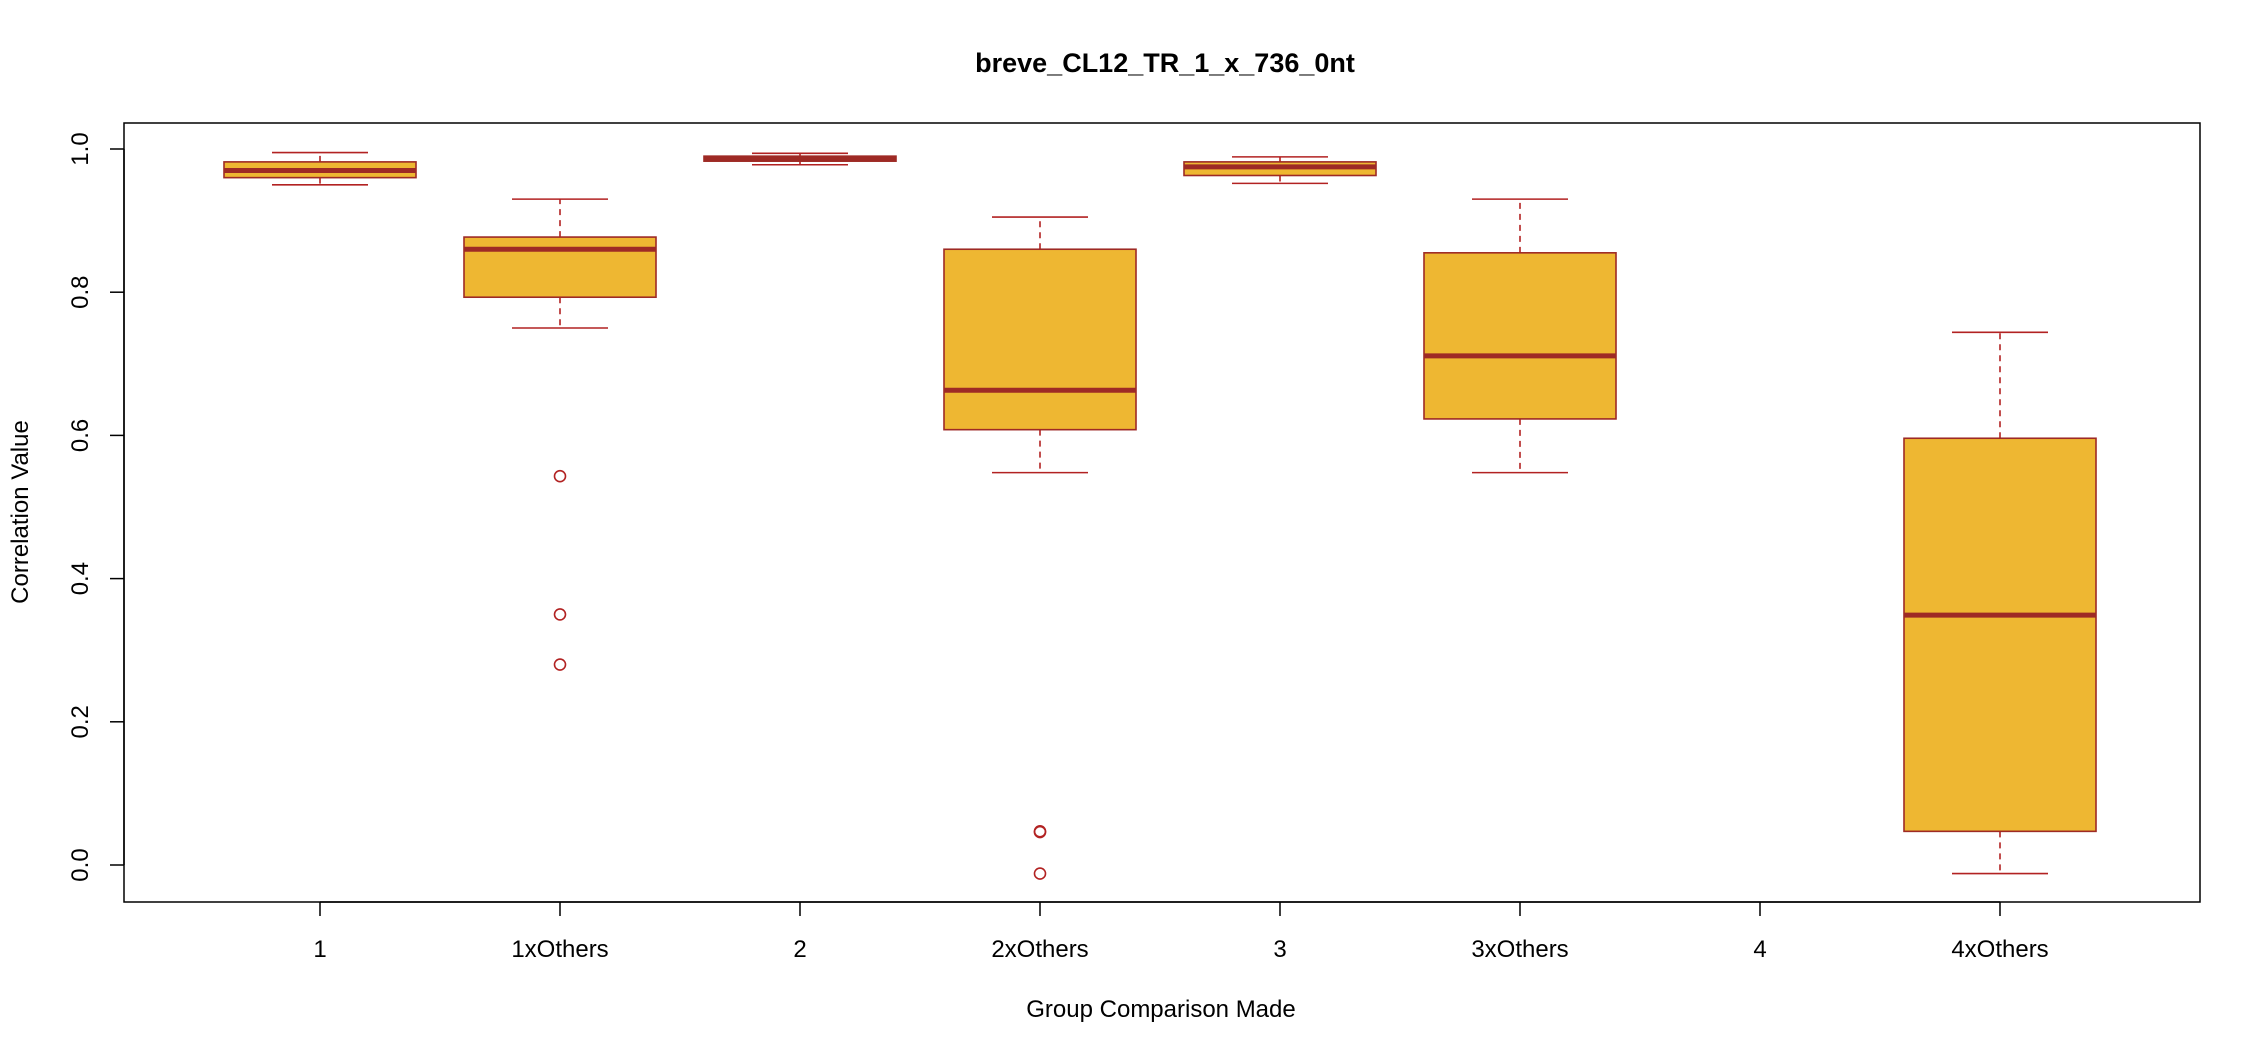  I want to click on y-tick-label: 0.8, so click(80, 292).